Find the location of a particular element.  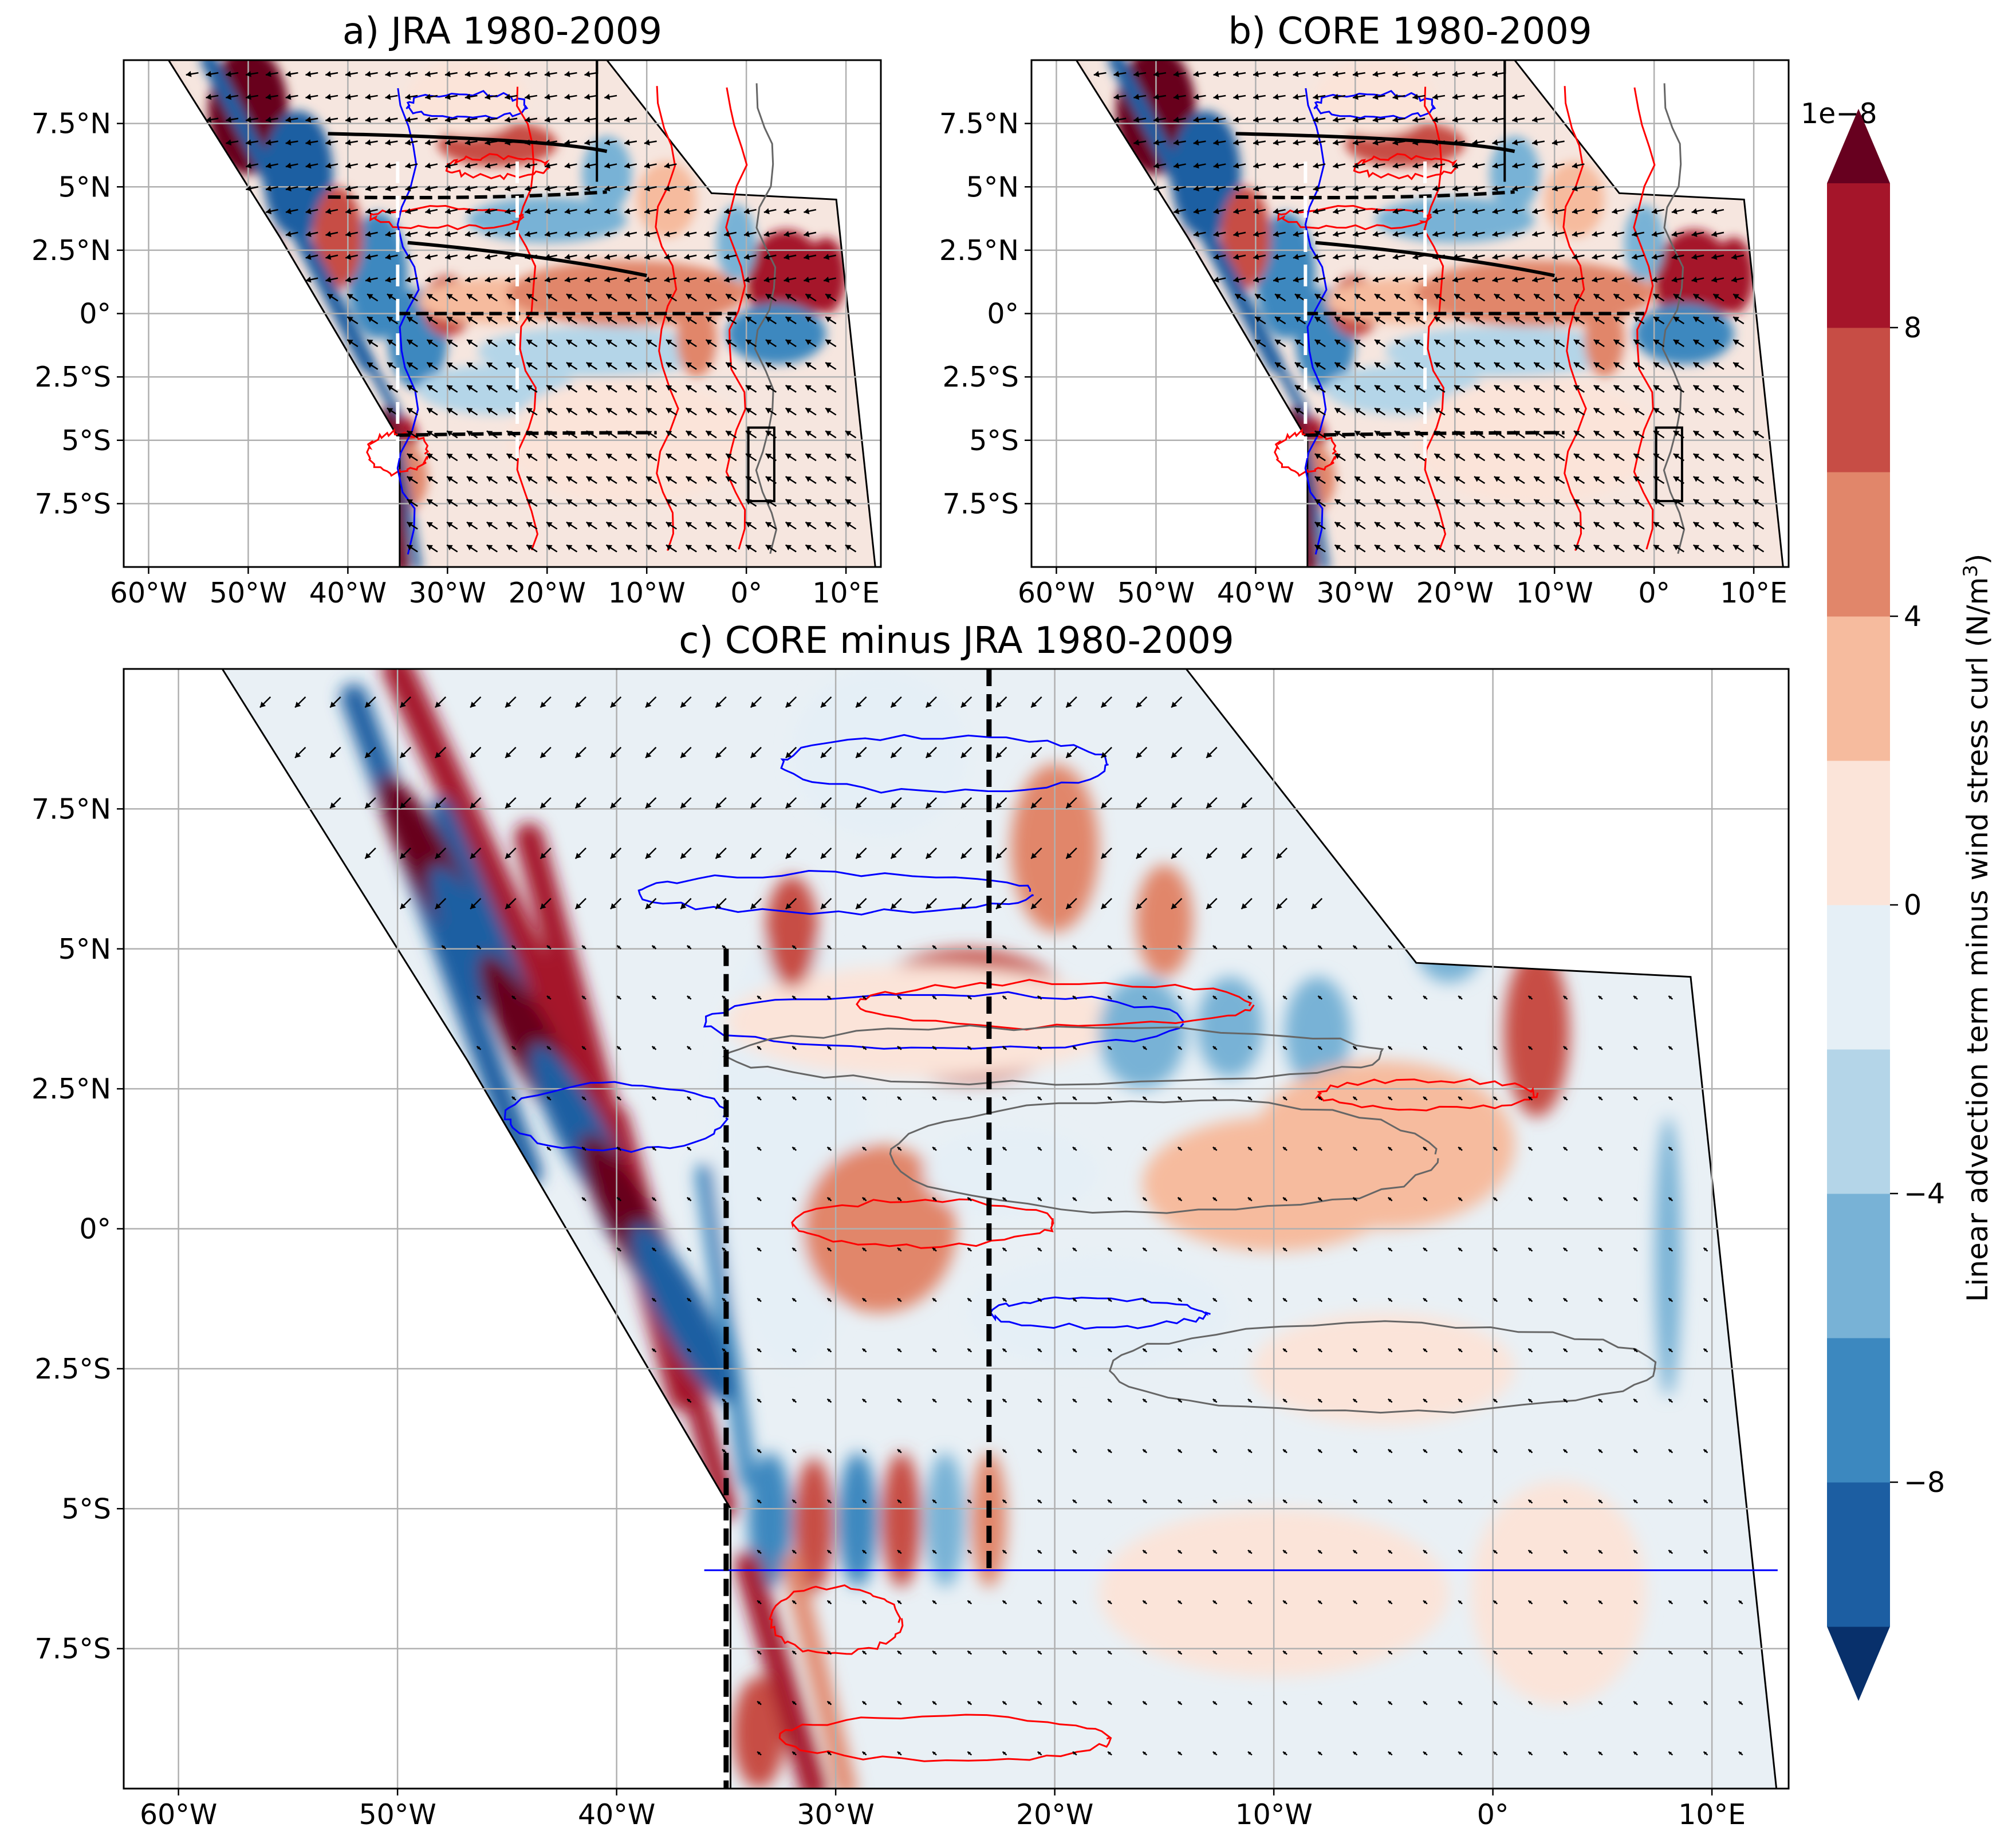

panel-b-gridlines is located at coordinates (1410, 313).